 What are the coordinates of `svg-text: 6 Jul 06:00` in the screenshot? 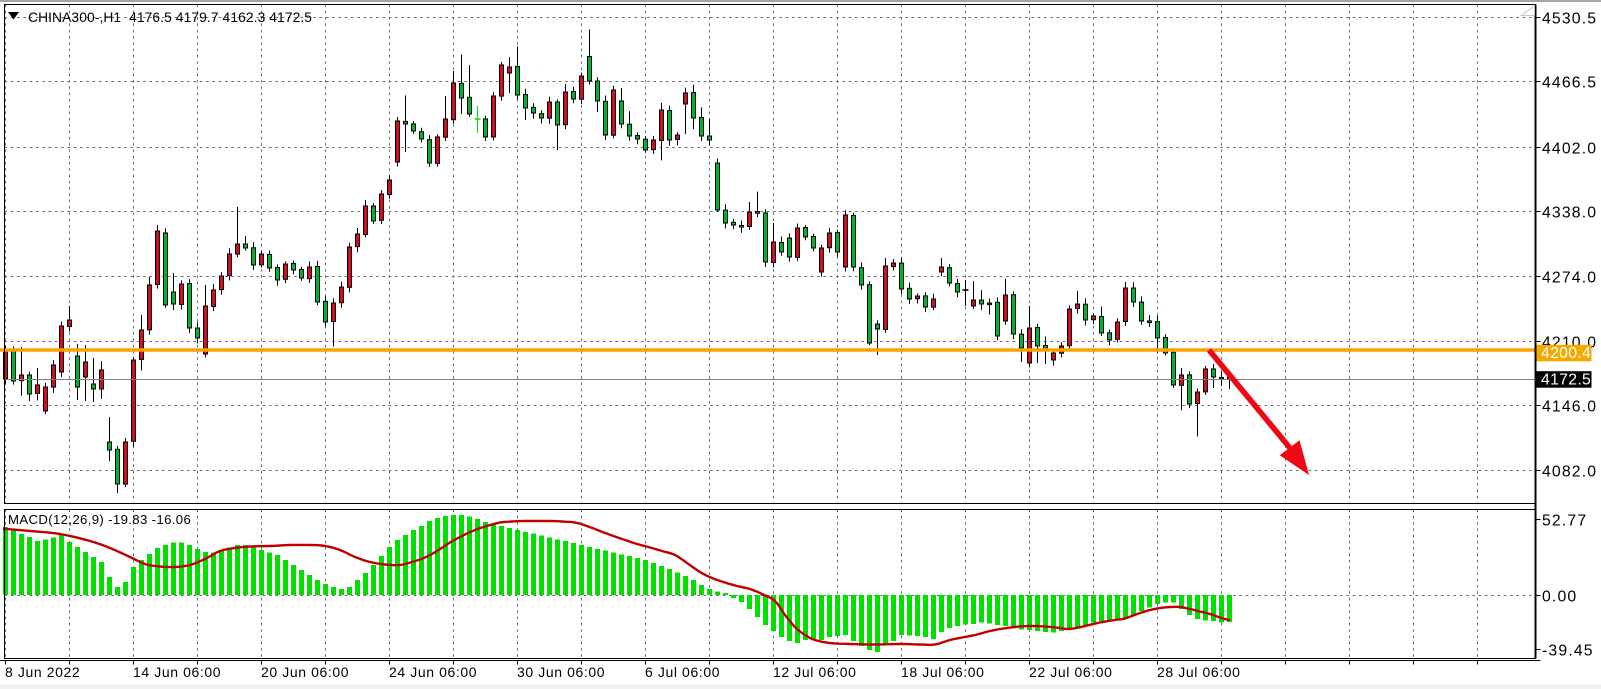 It's located at (682, 672).